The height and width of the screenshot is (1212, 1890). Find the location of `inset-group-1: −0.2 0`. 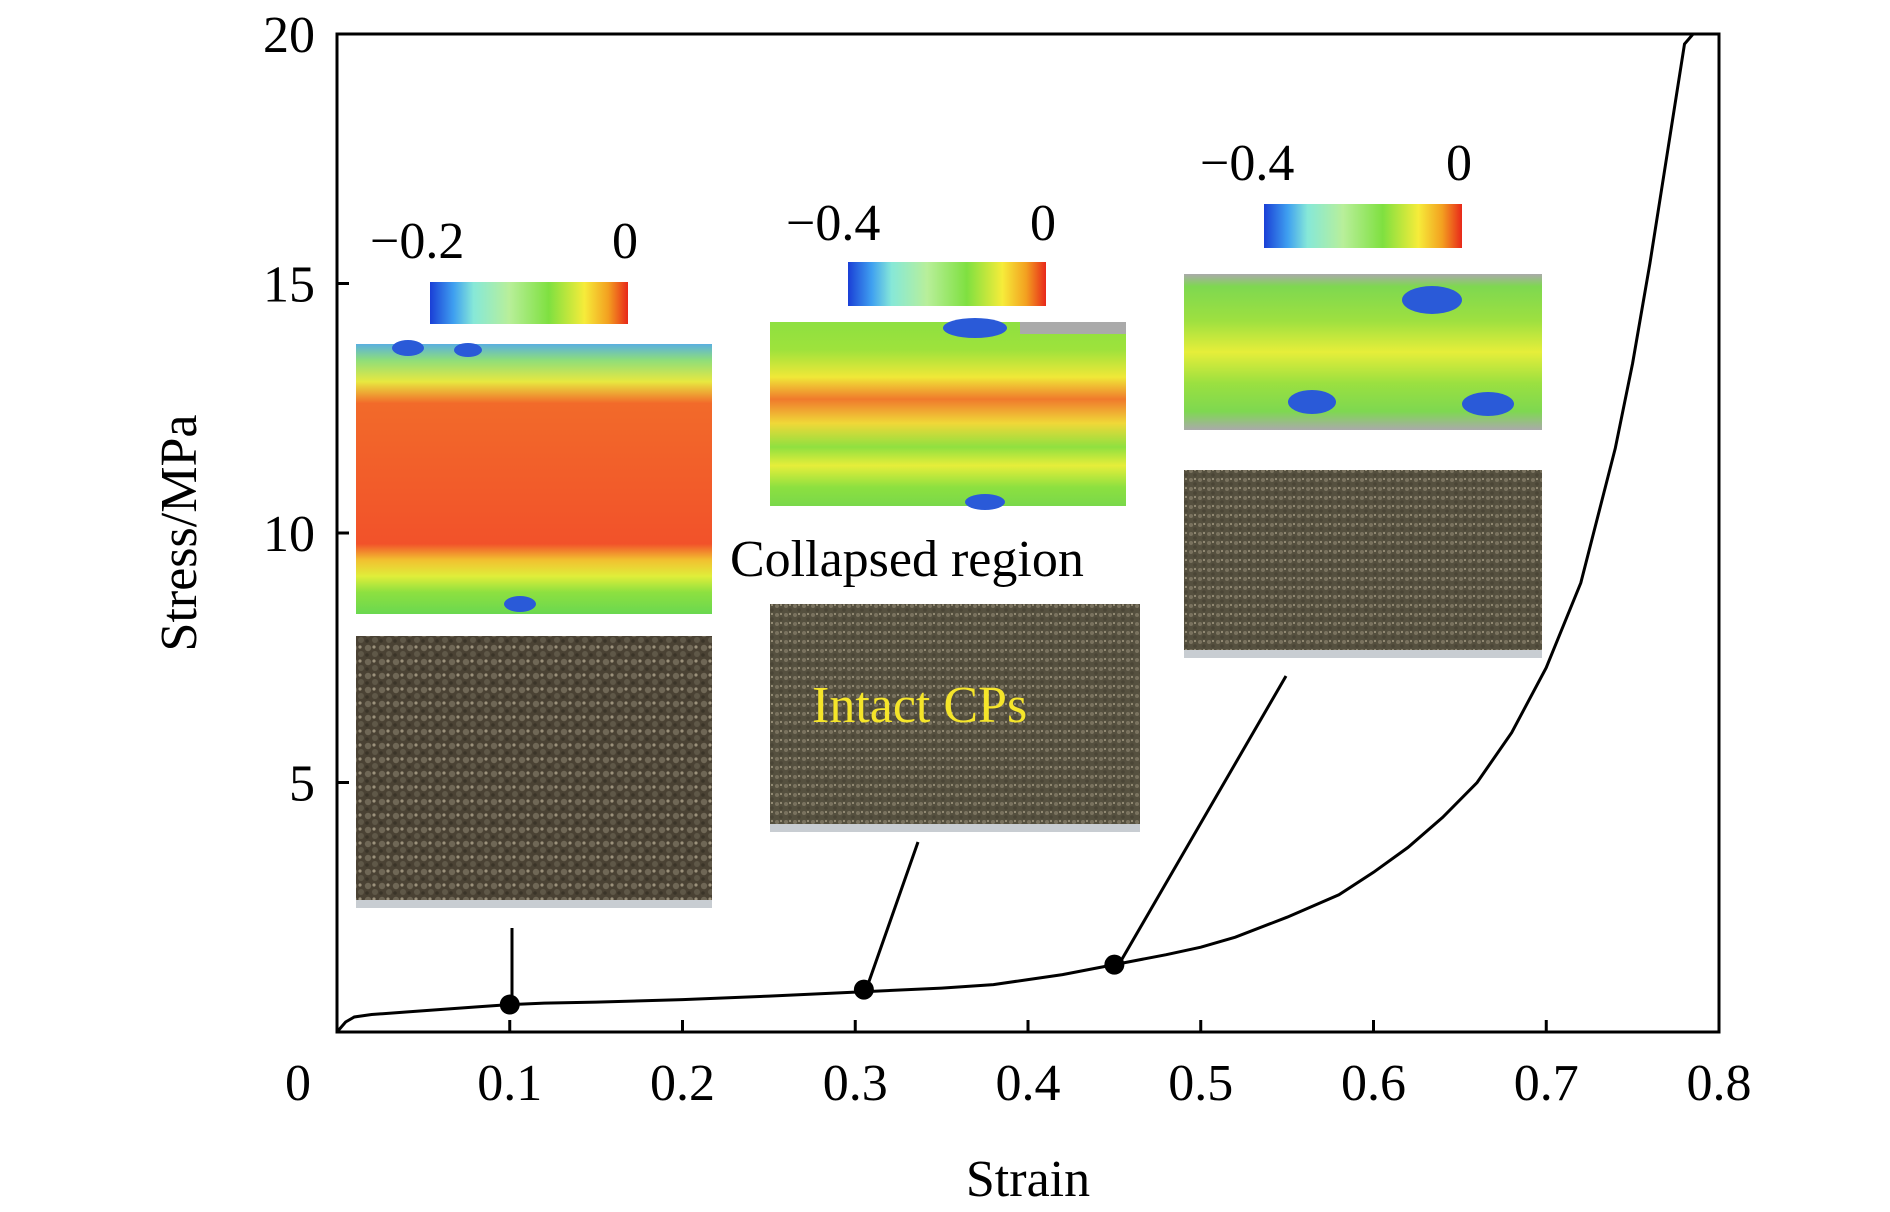

inset-group-1: −0.2 0 is located at coordinates (534, 560).